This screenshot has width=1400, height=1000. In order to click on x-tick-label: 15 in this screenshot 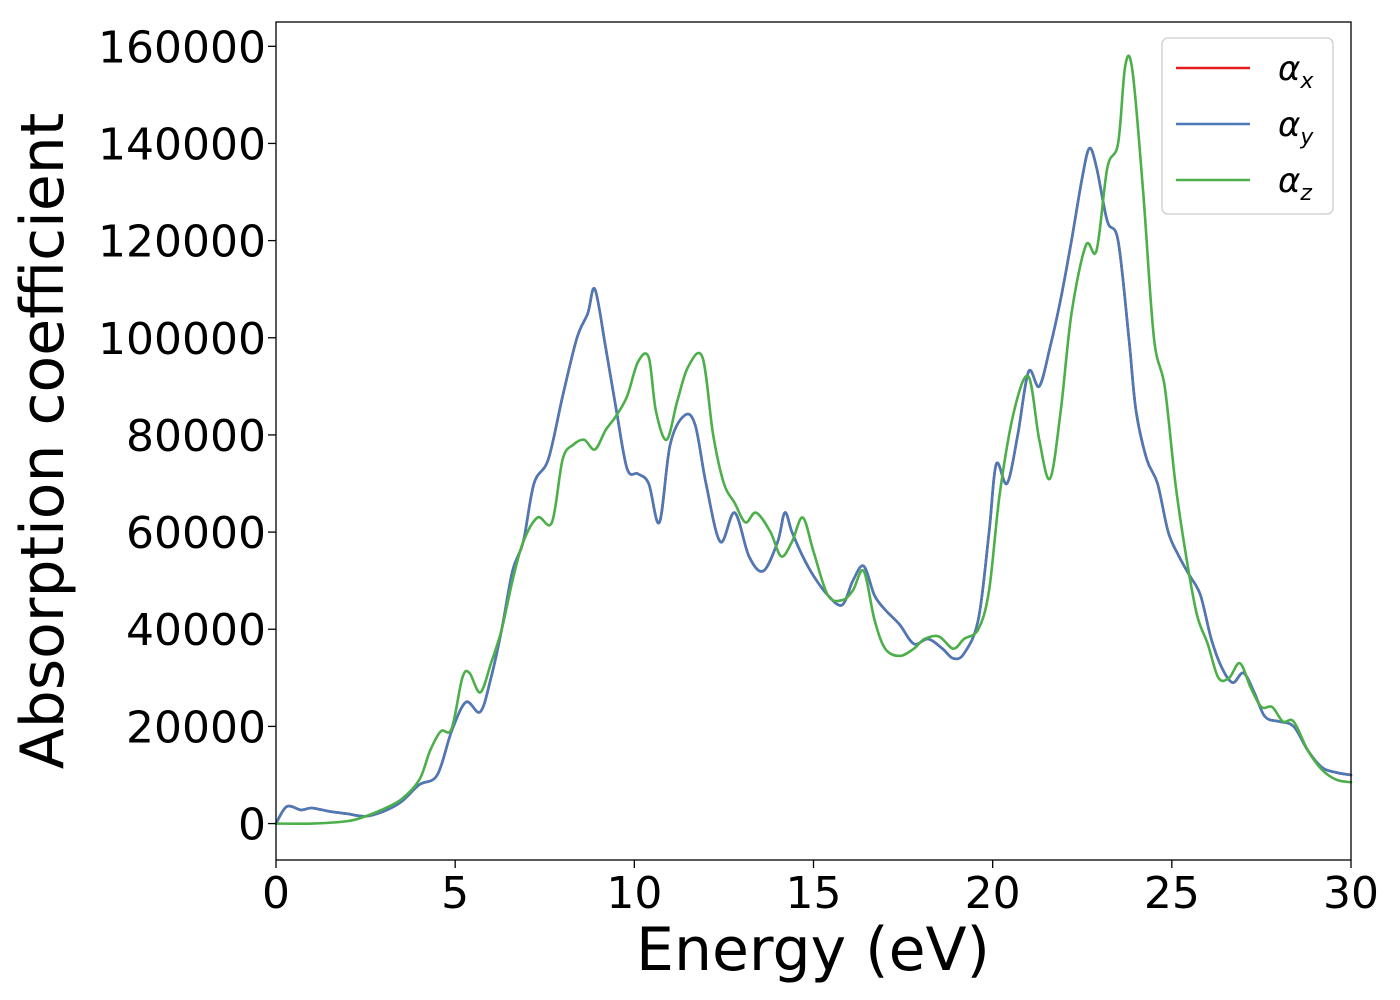, I will do `click(814, 893)`.